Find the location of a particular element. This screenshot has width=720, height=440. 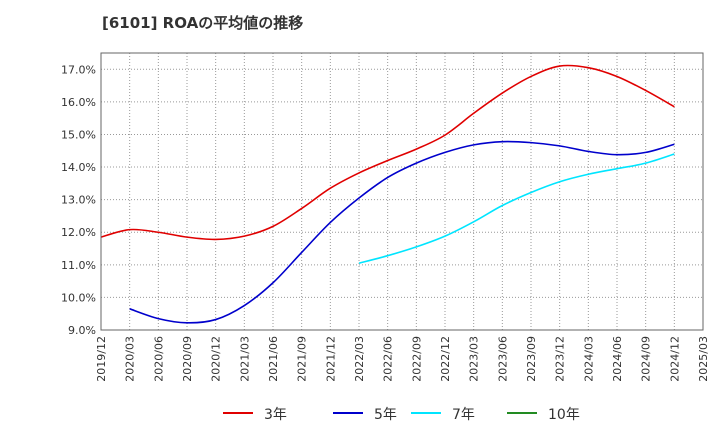

x-tick-label: 2023/09 is located at coordinates (531, 359).